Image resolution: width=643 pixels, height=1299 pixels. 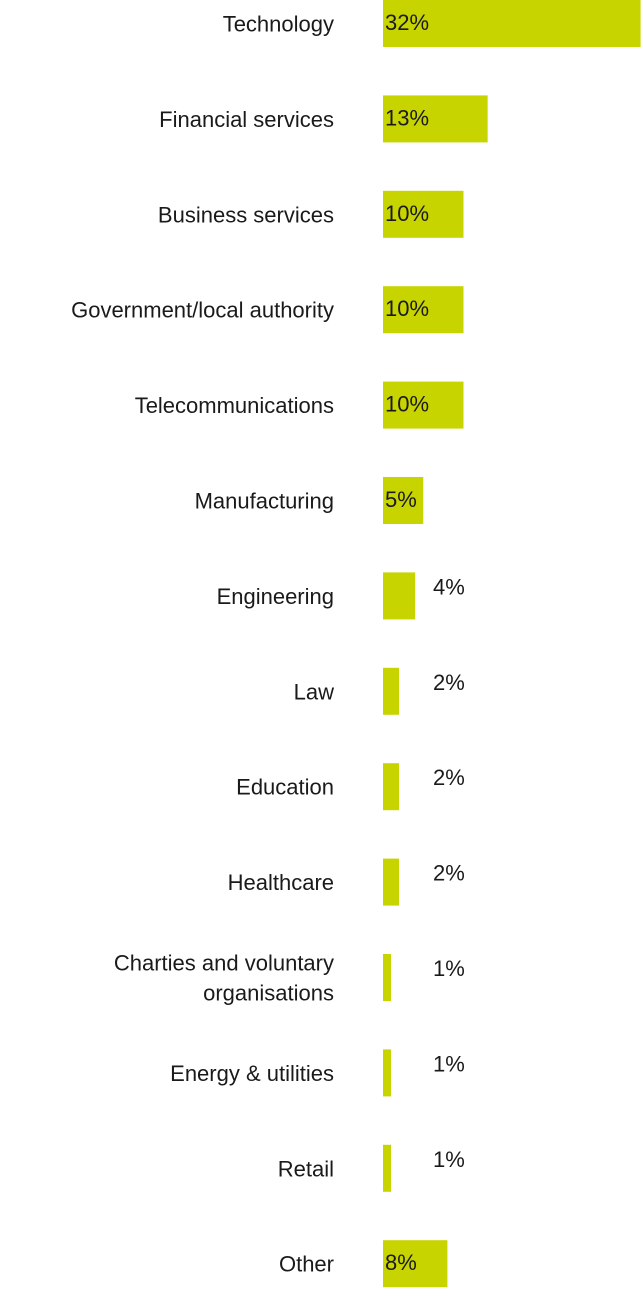 What do you see at coordinates (224, 978) in the screenshot?
I see `category-label: Charties and voluntary organisations` at bounding box center [224, 978].